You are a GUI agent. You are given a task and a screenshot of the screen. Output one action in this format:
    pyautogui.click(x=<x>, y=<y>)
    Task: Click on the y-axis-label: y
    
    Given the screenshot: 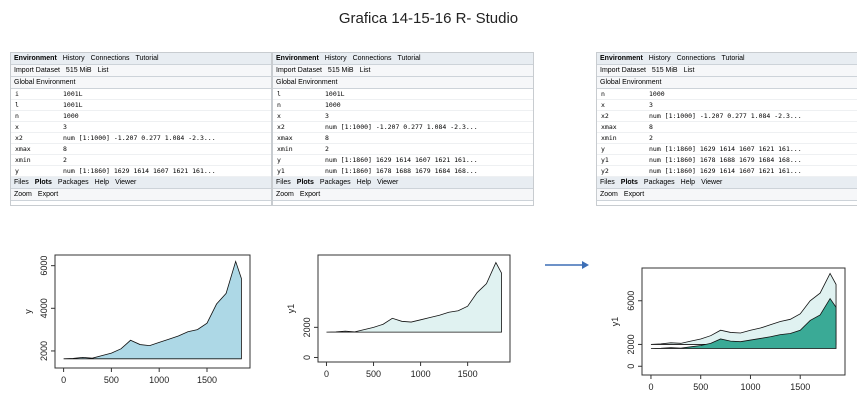 What is the action you would take?
    pyautogui.click(x=28, y=311)
    